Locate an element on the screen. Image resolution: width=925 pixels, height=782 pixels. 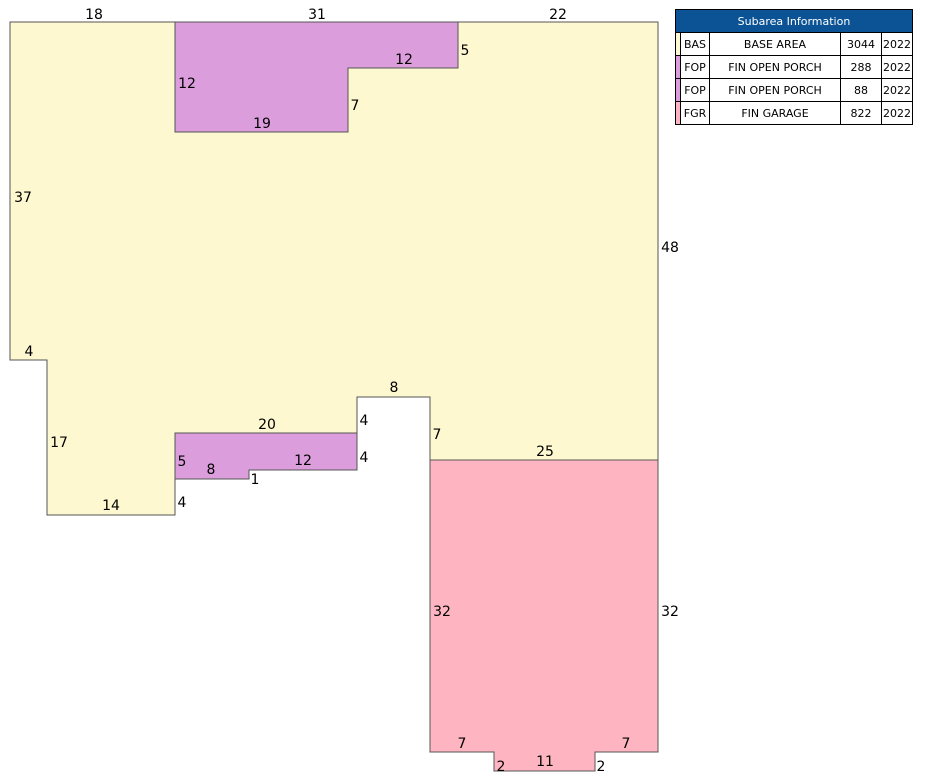
dimension-label: 17 is located at coordinates (59, 443).